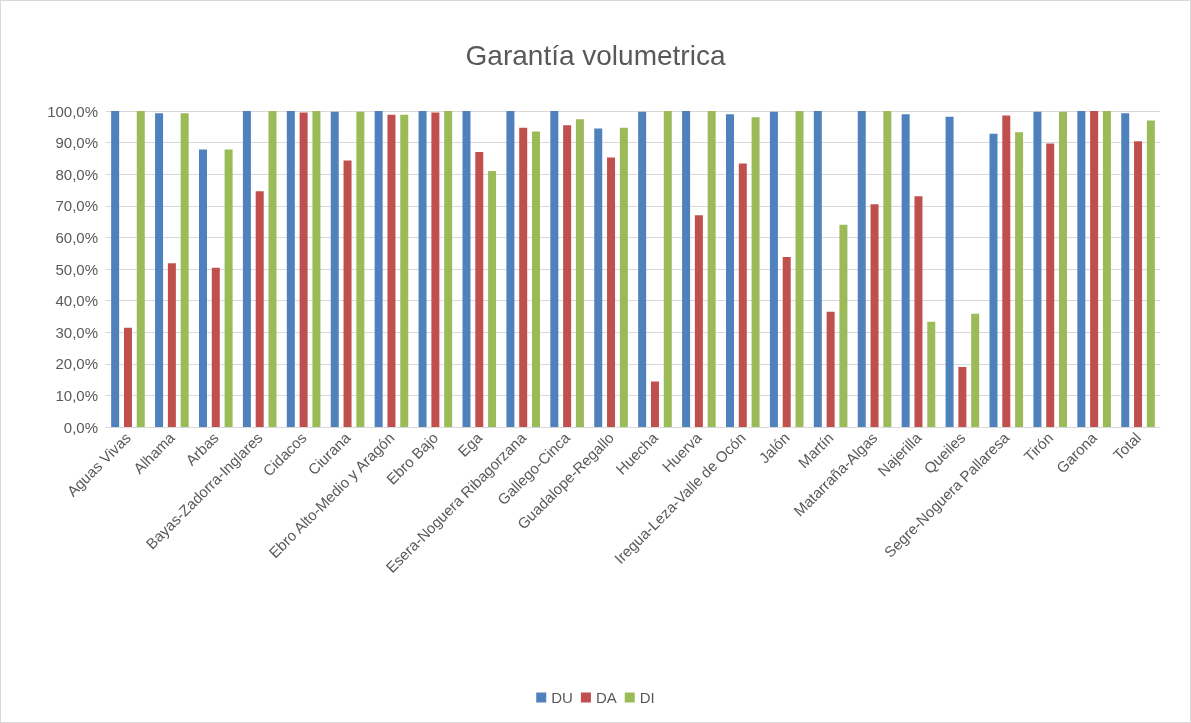 Image resolution: width=1191 pixels, height=723 pixels. Describe the element at coordinates (76, 206) in the screenshot. I see `y-tick-label: 70,0%` at that location.